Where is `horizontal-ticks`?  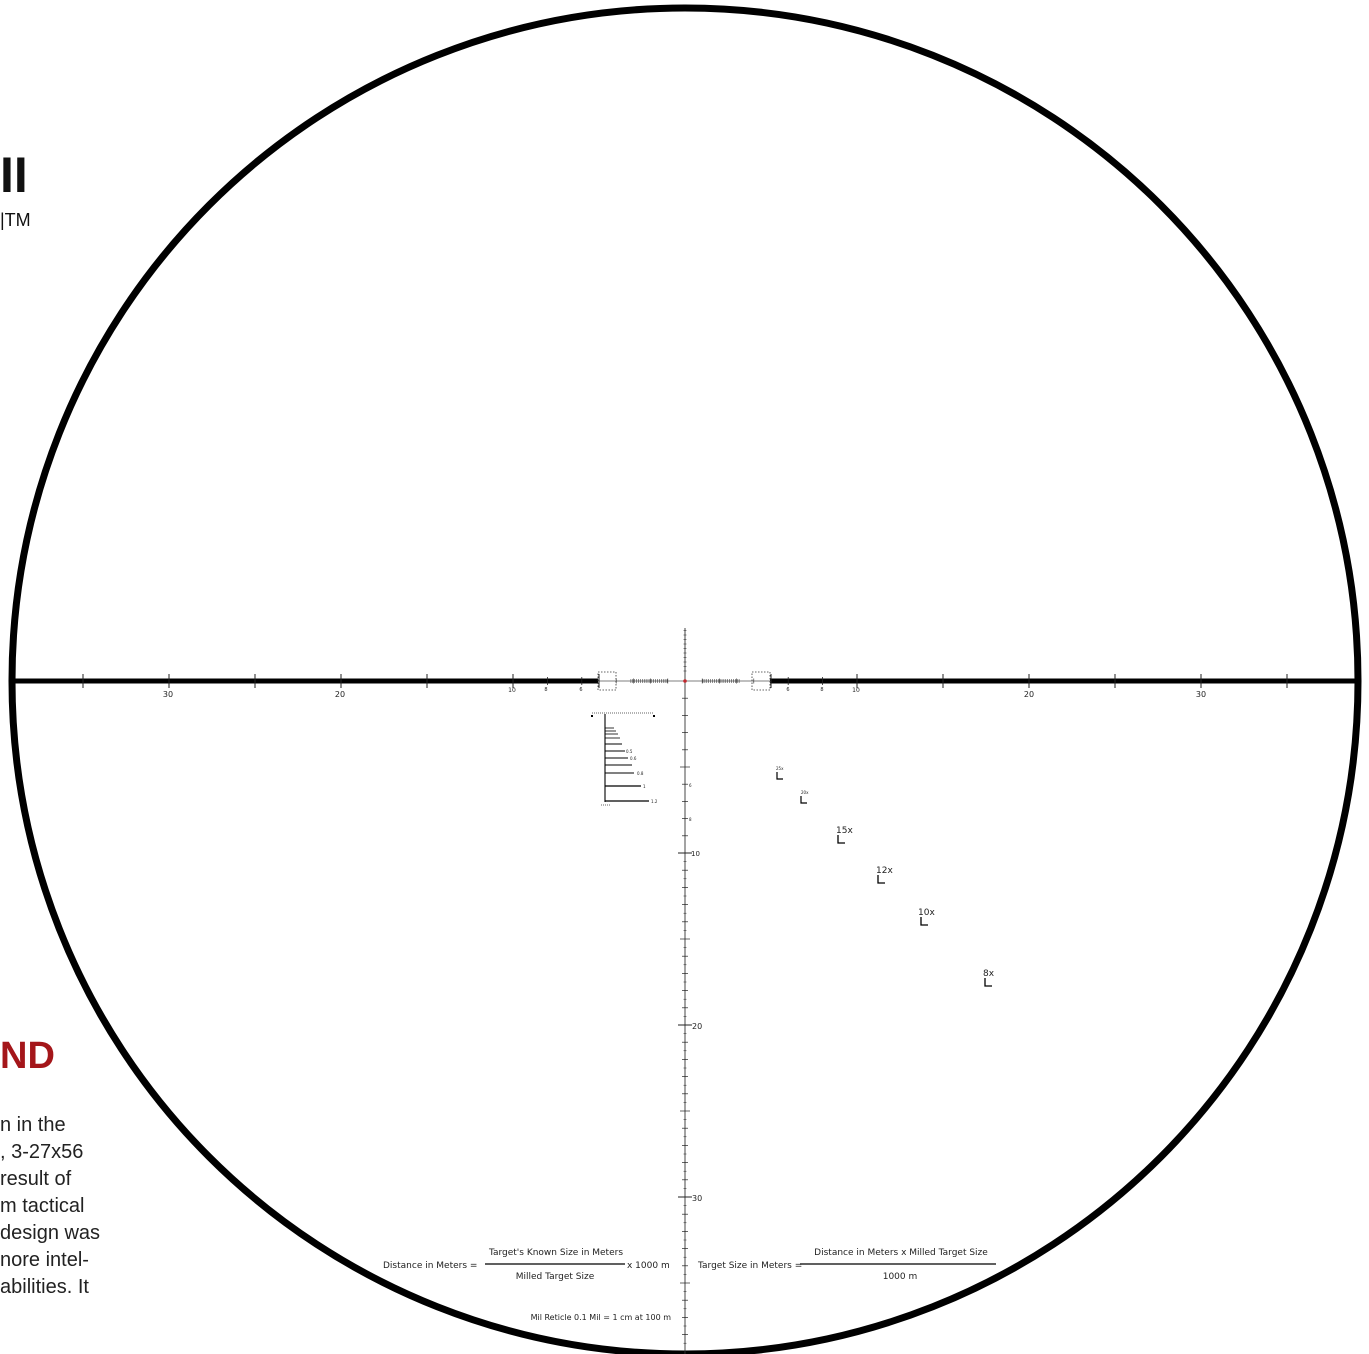 horizontal-ticks is located at coordinates (685, 681).